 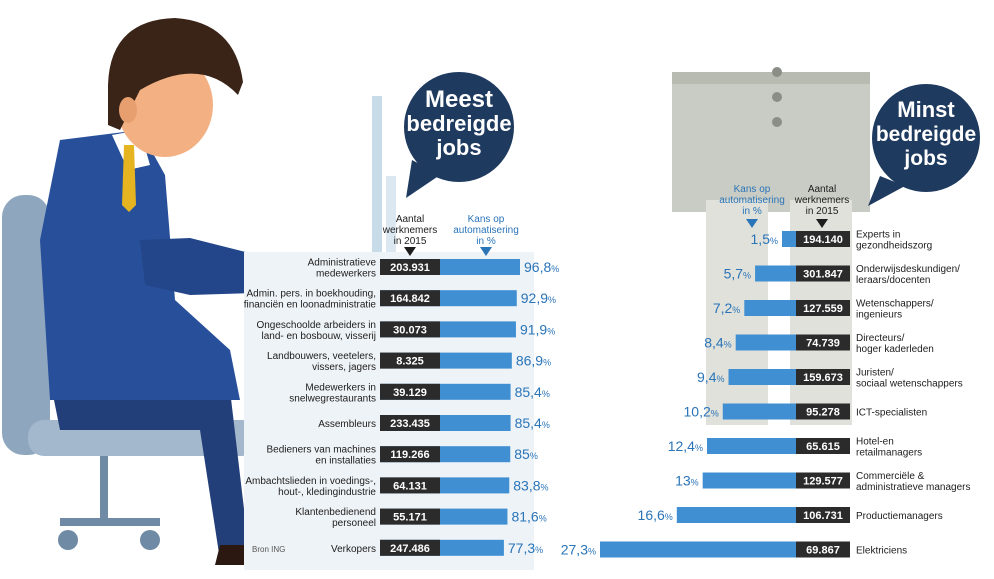 What do you see at coordinates (701, 412) in the screenshot?
I see `right-pct-label: 10,2%` at bounding box center [701, 412].